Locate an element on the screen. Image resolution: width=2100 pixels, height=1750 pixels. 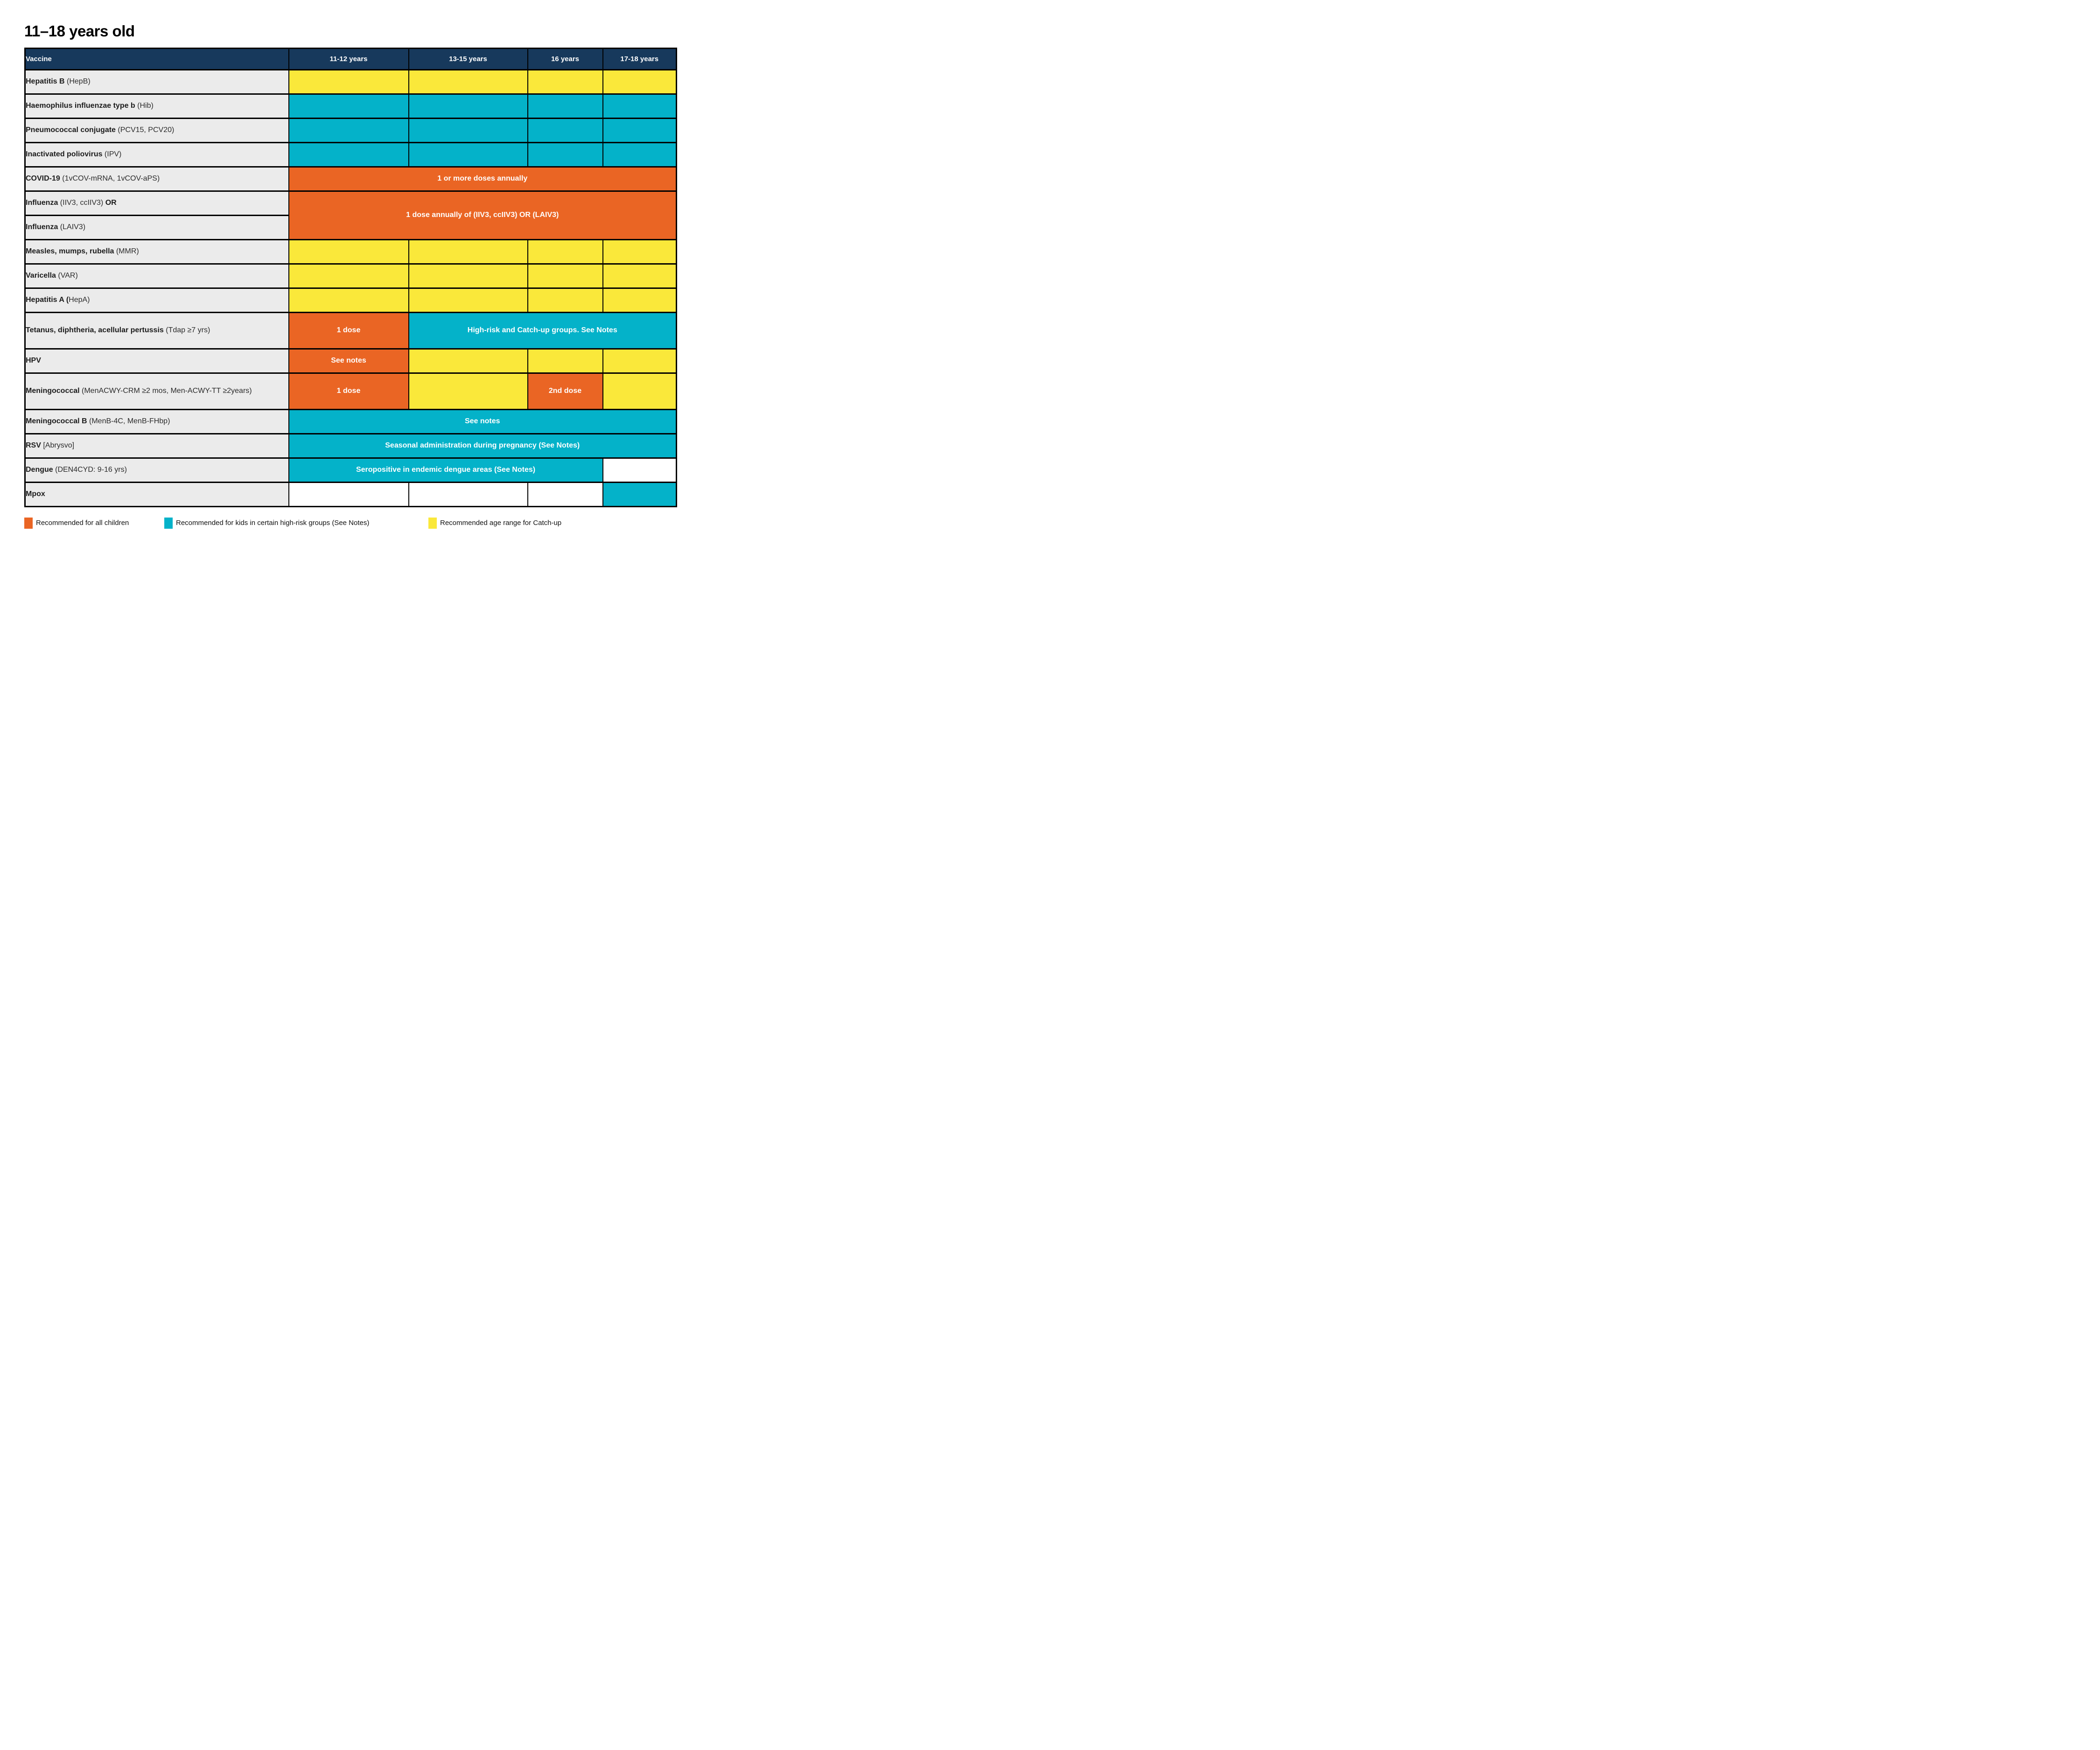
row-mmr: Measles, mumps, rubella (MMR) is located at coordinates (350, 251).